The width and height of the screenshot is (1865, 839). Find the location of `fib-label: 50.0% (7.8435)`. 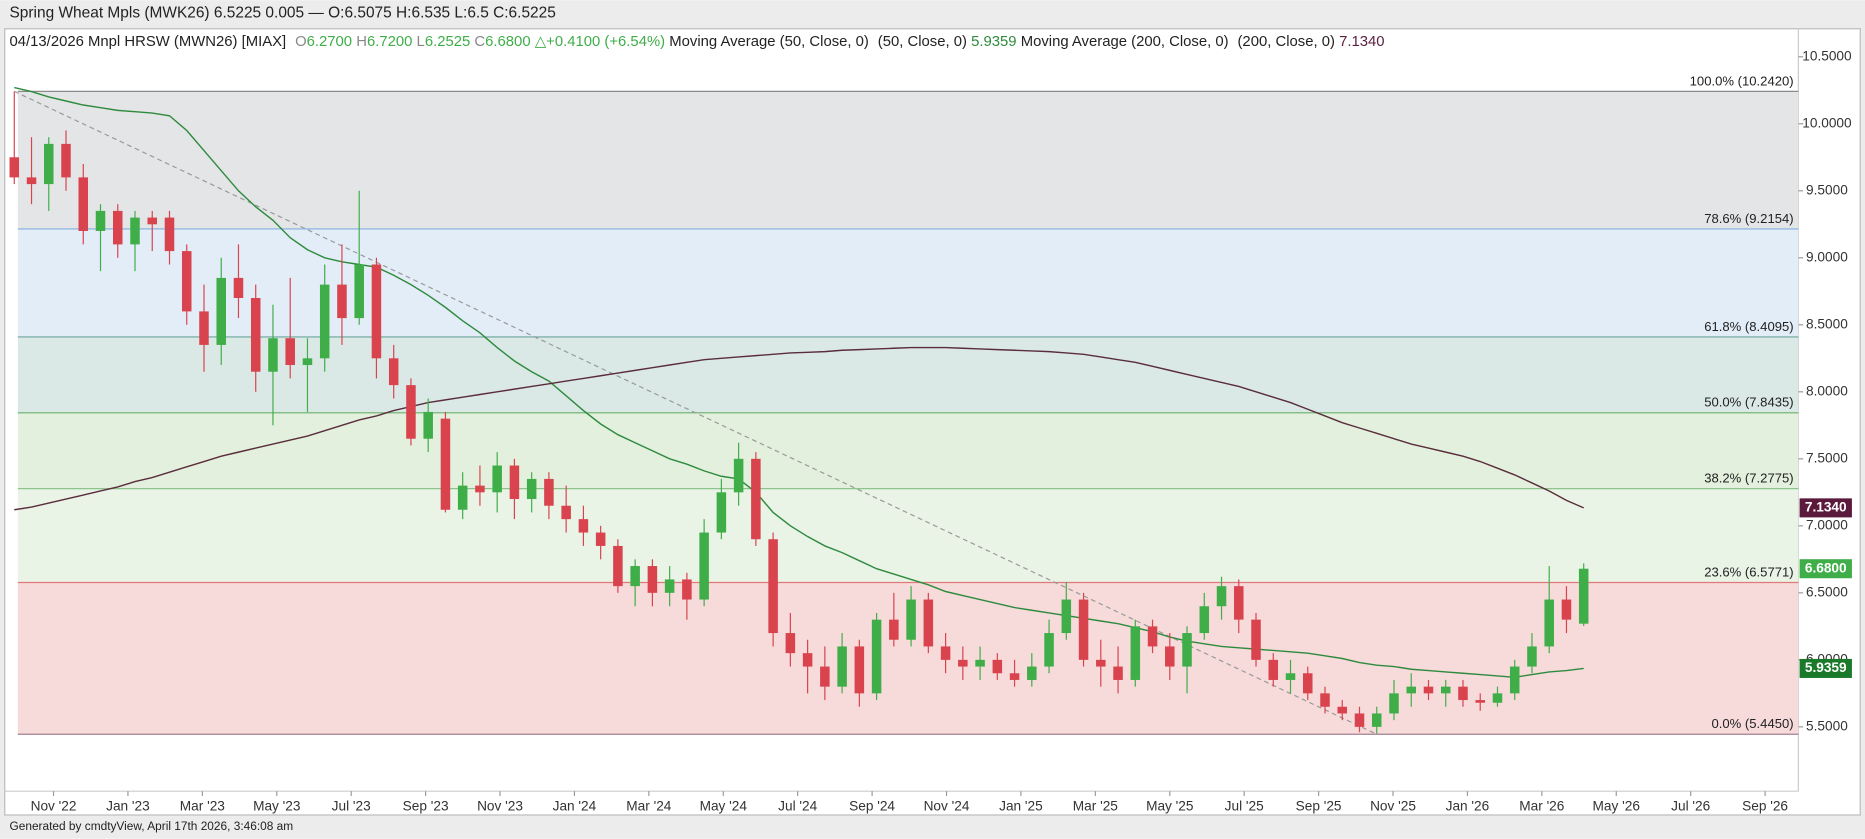

fib-label: 50.0% (7.8435) is located at coordinates (1748, 402).